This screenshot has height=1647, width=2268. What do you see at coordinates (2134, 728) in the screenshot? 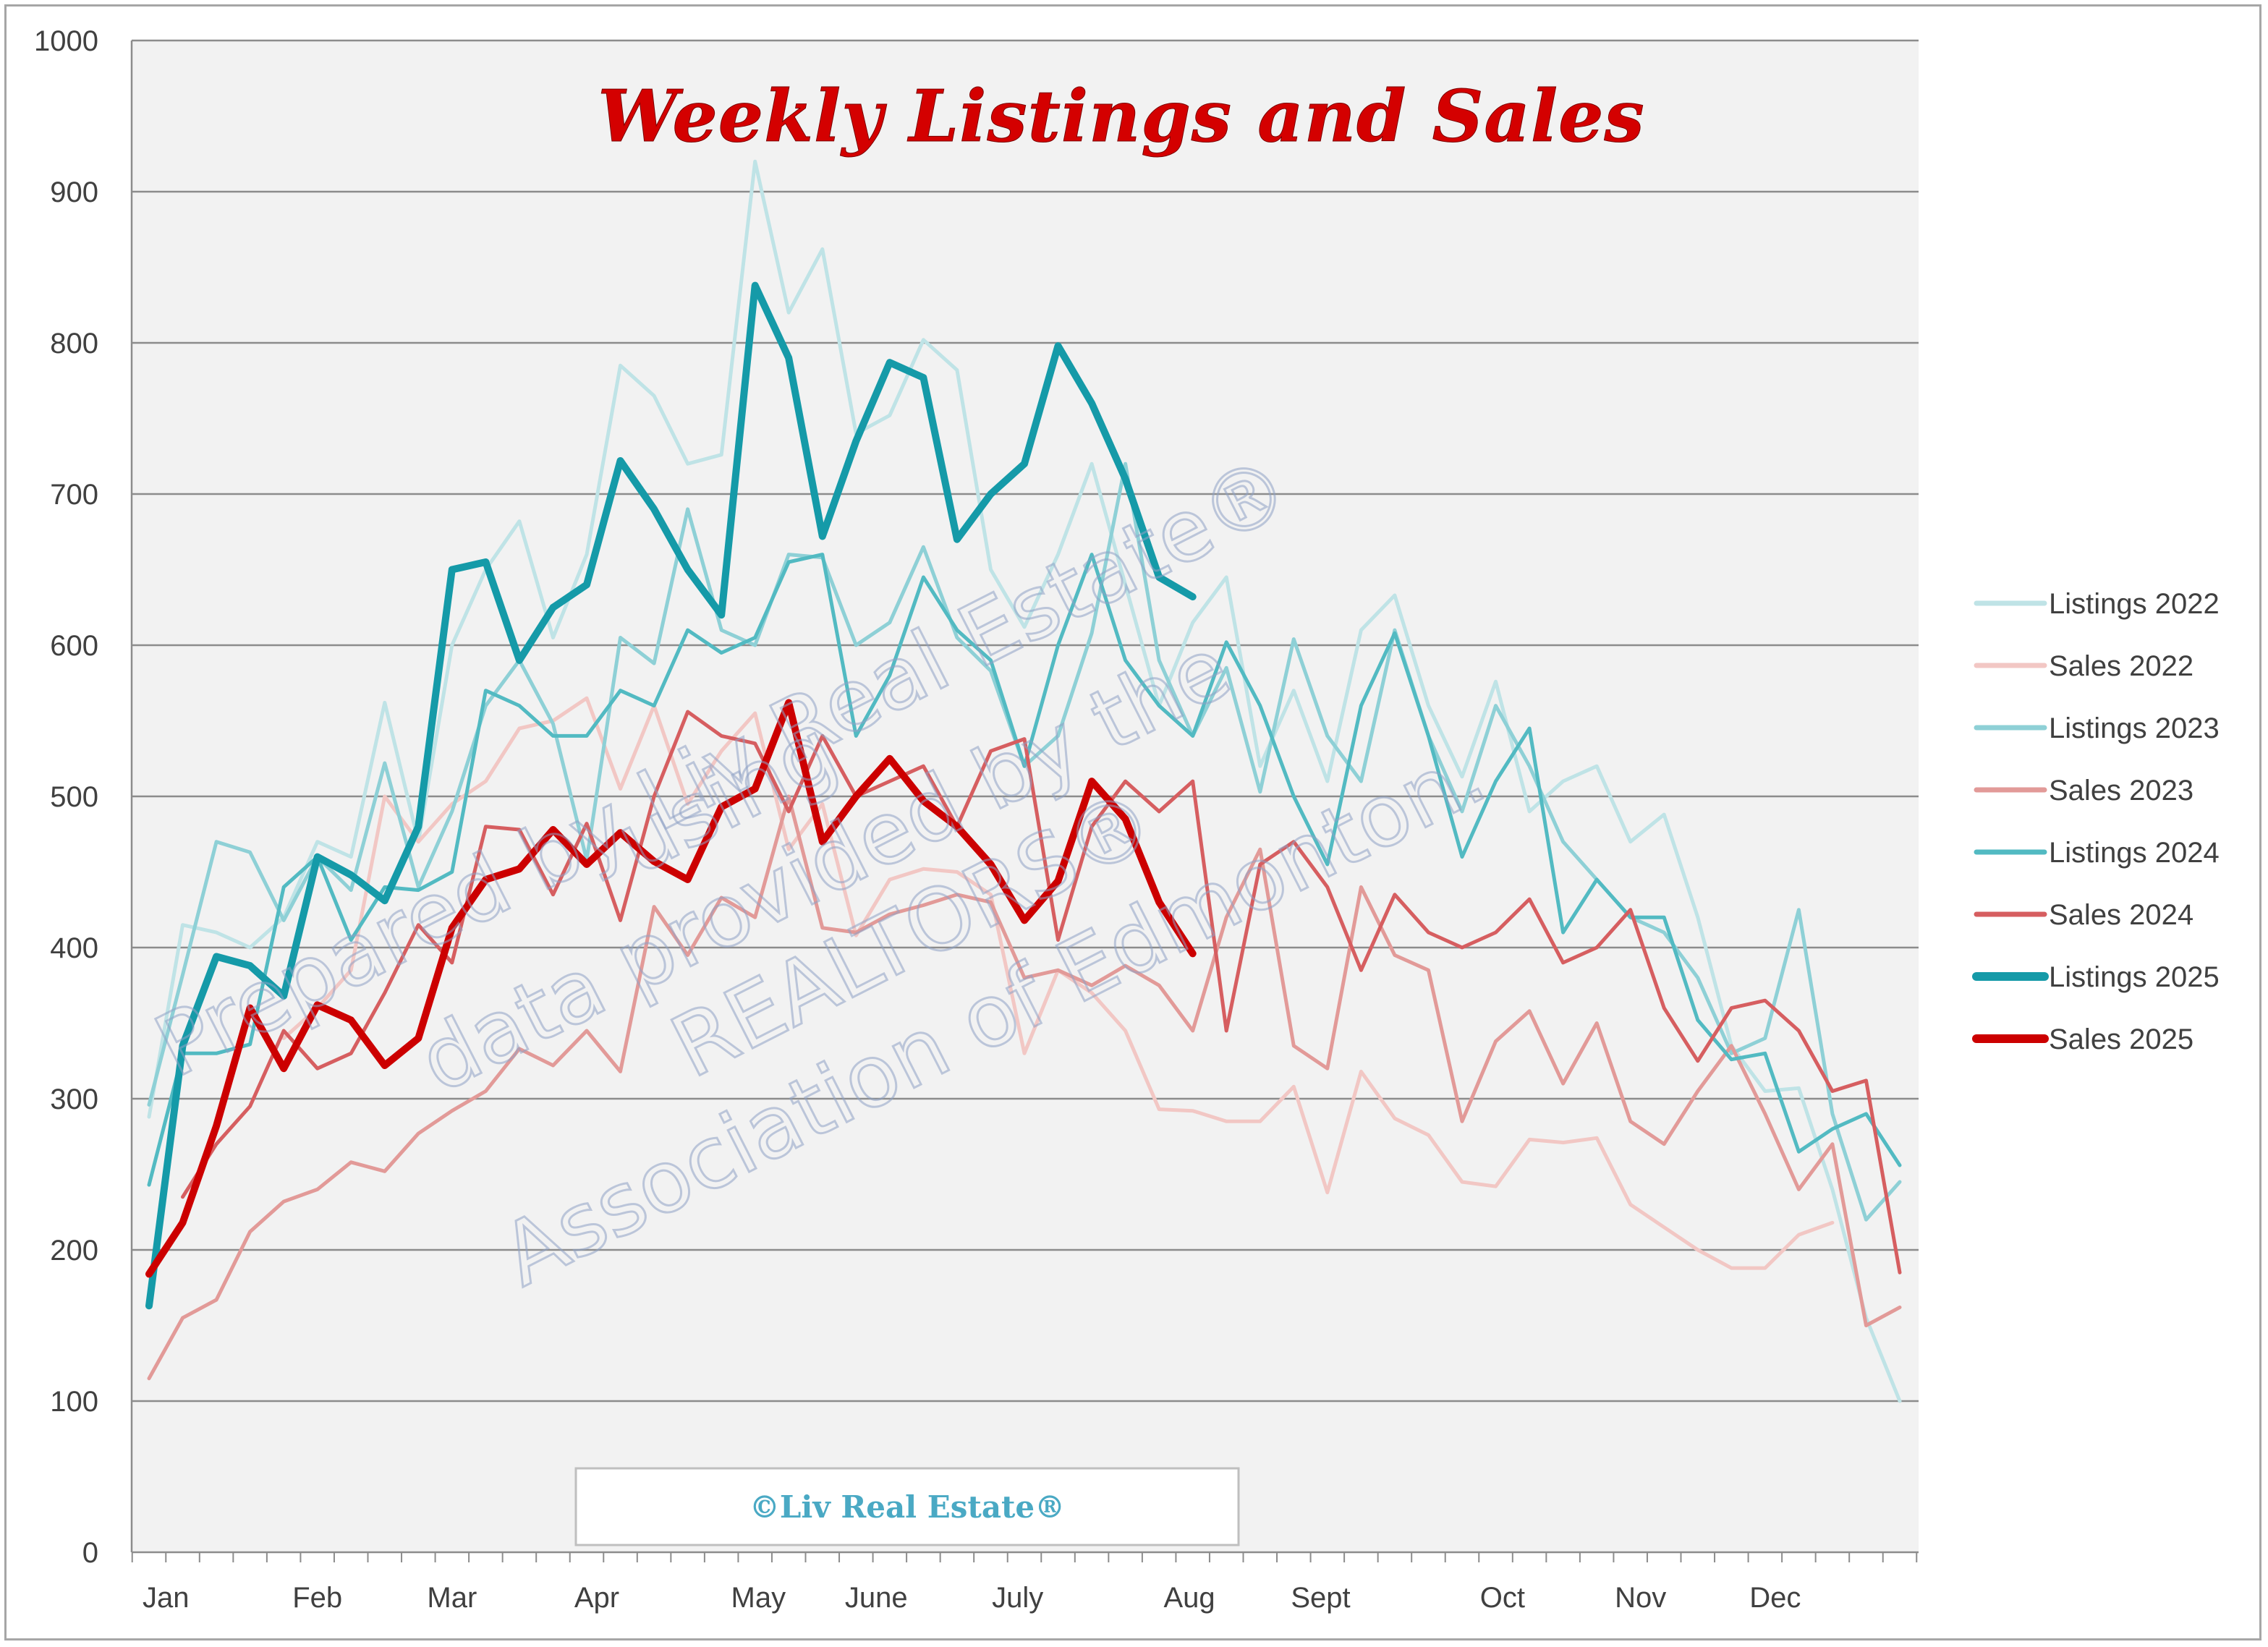
I see `legend-label-listings-2023: Listings 2023` at bounding box center [2134, 728].